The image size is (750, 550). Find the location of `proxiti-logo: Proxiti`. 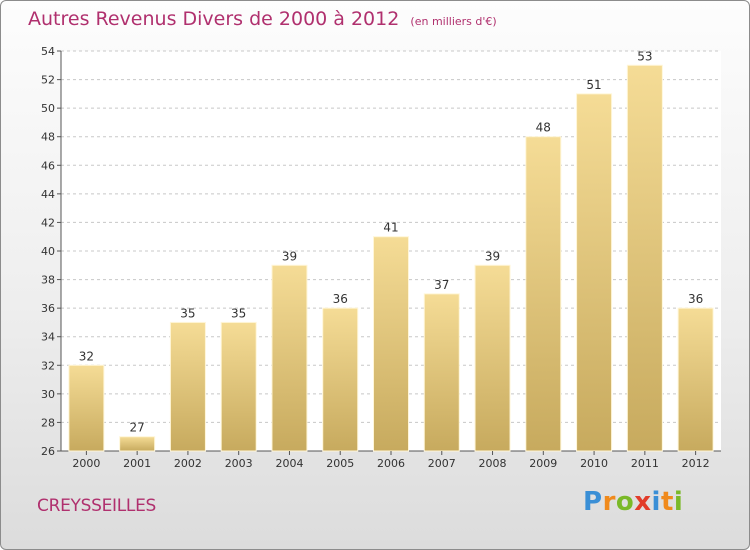

proxiti-logo: Proxiti is located at coordinates (633, 502).